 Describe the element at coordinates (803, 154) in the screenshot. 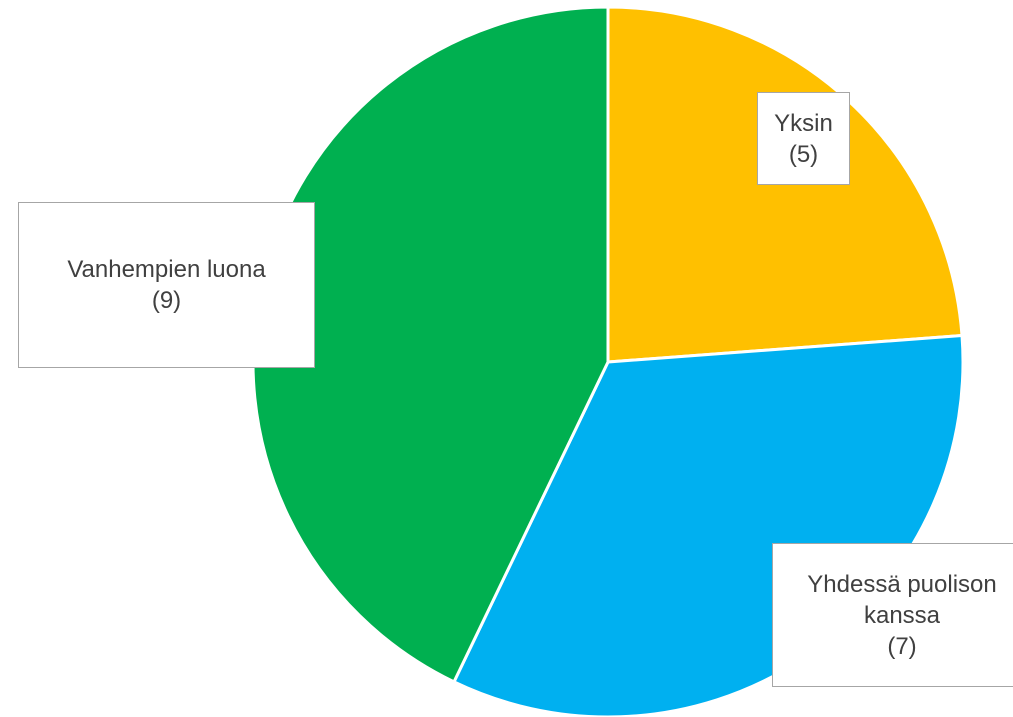

I see `value-label: (5)` at that location.